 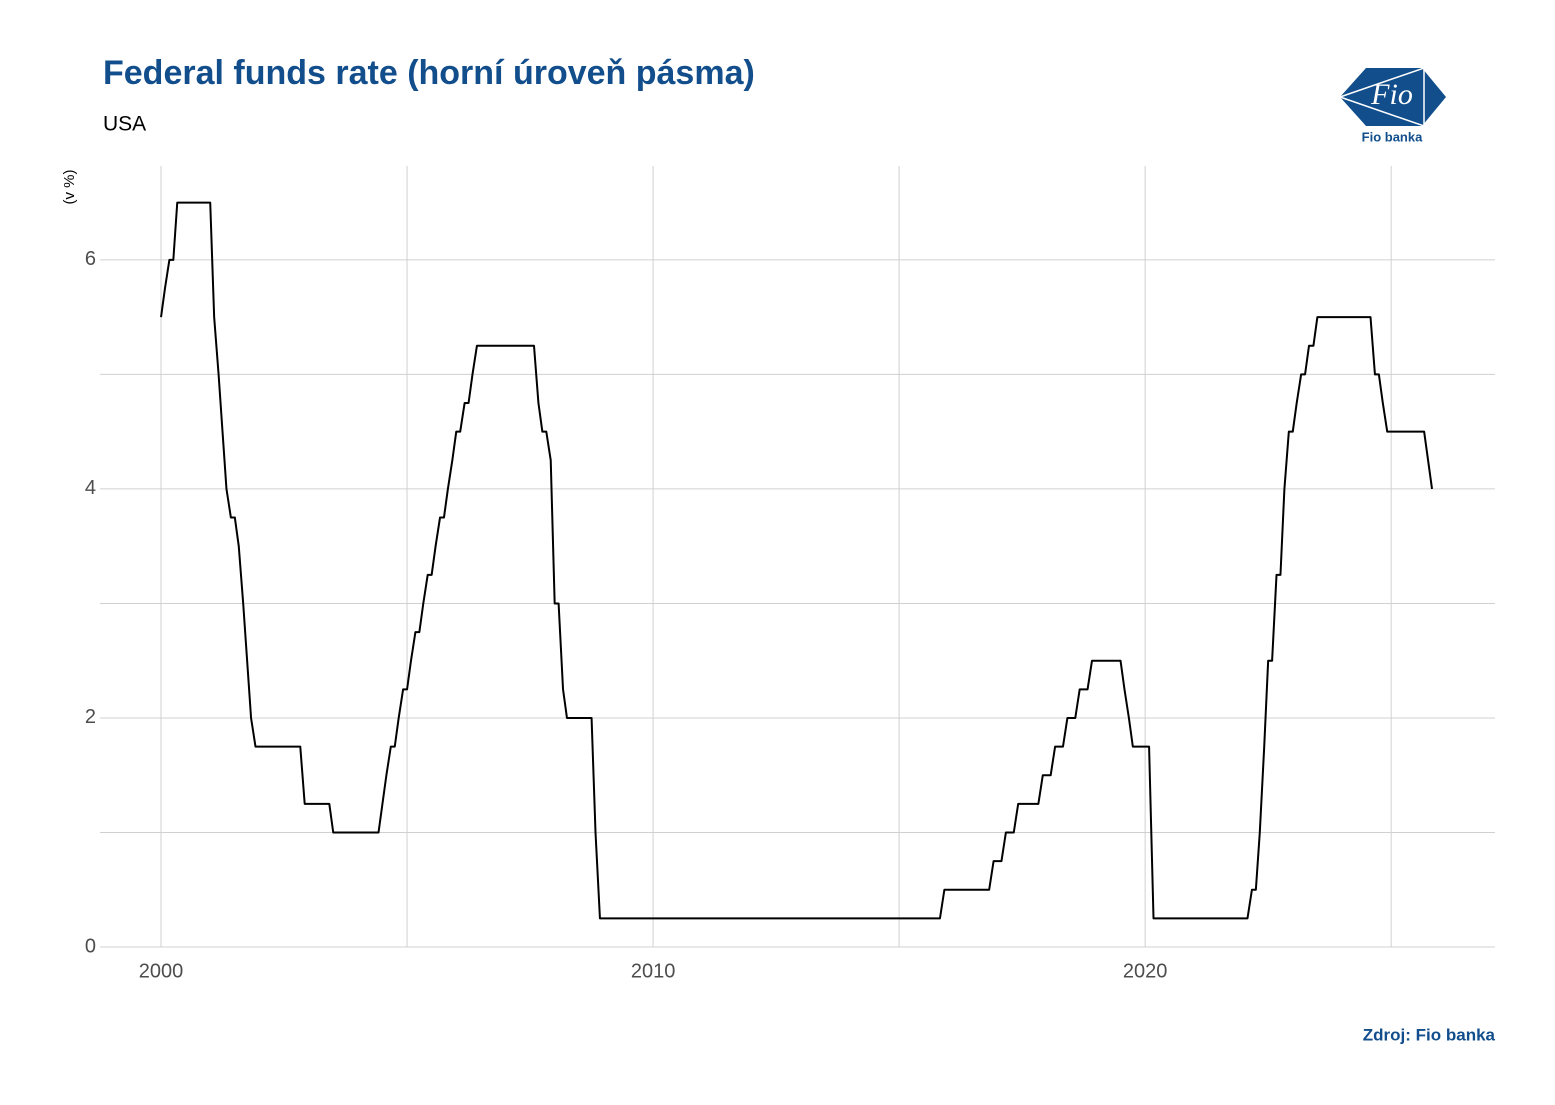 I want to click on logo: Fio Fio banka, so click(x=1392, y=105).